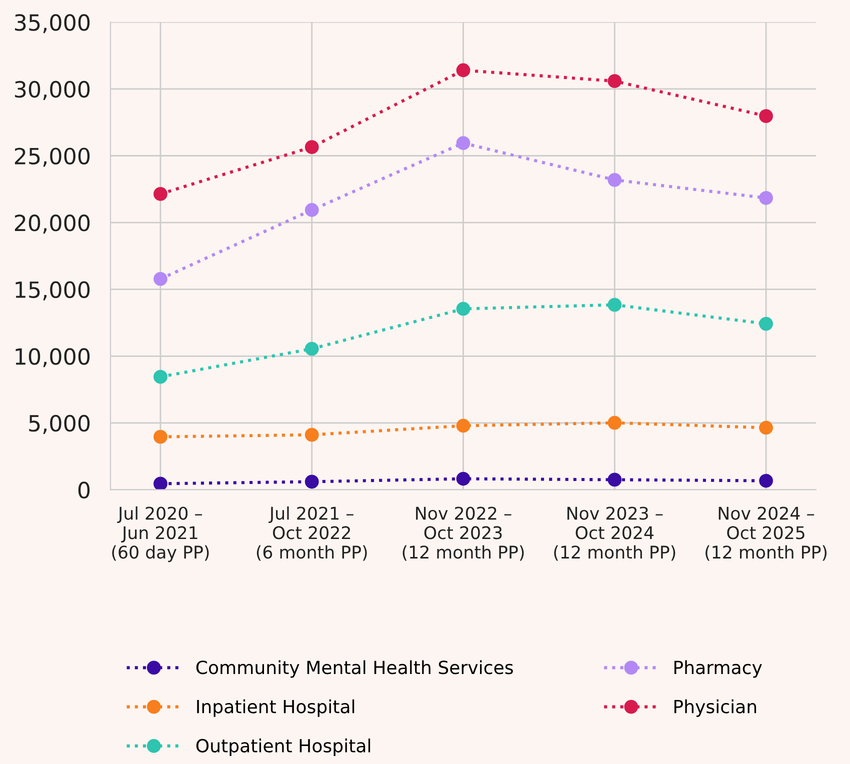 The height and width of the screenshot is (764, 850). I want to click on legend-label: Physician, so click(715, 708).